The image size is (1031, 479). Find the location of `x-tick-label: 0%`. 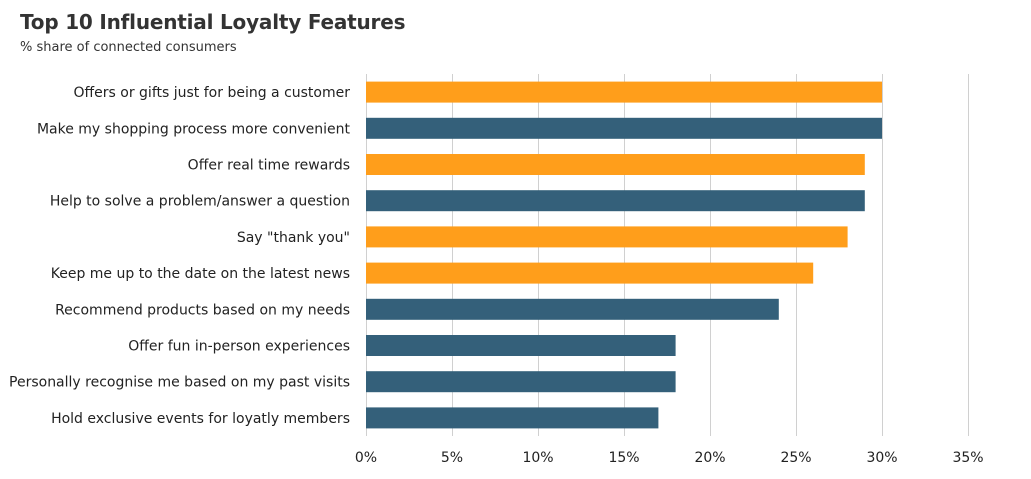

x-tick-label: 0% is located at coordinates (366, 458).